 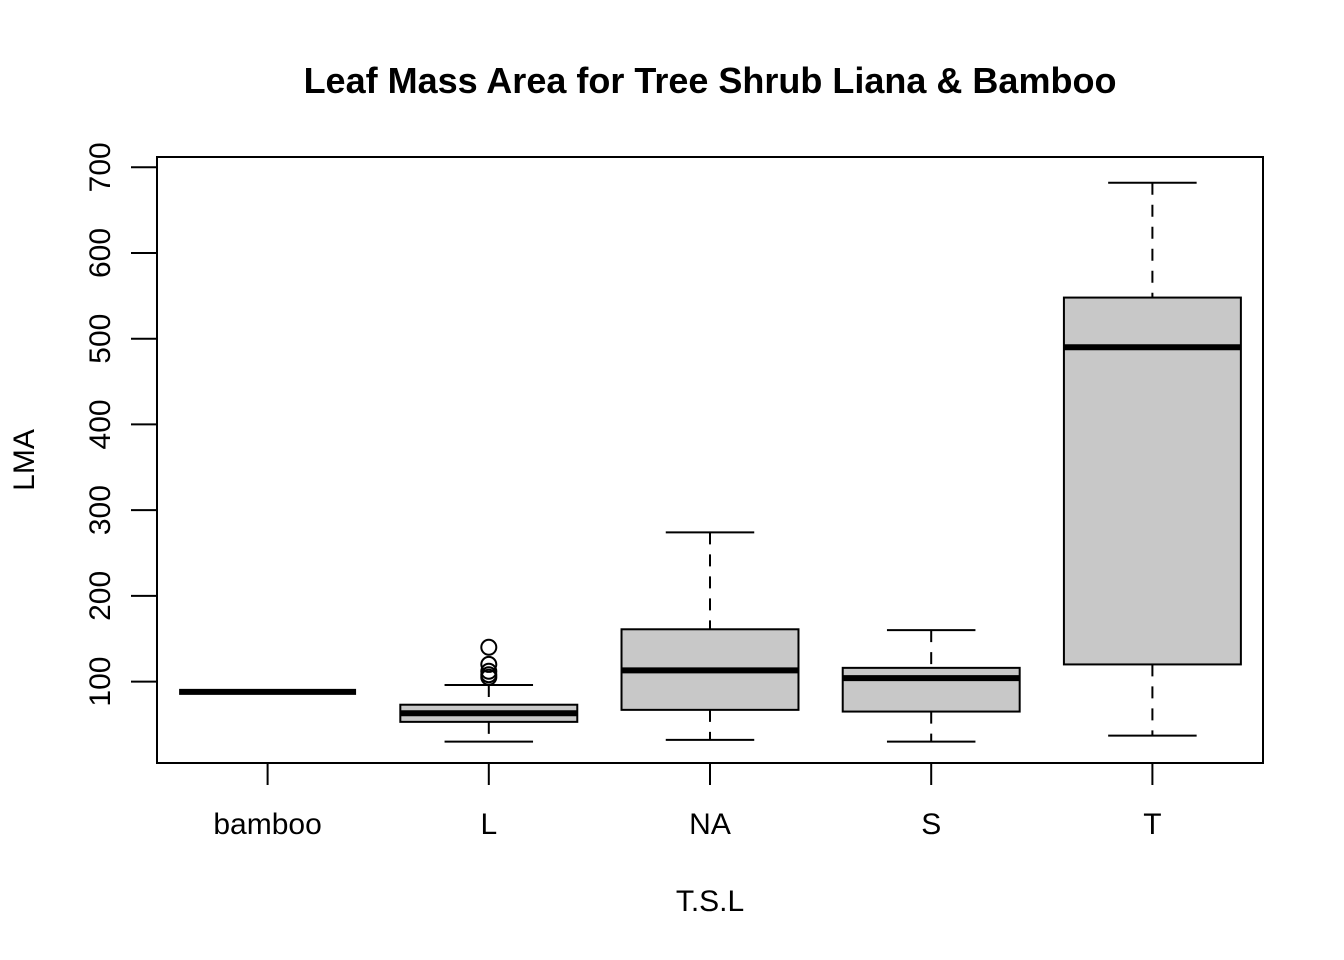 I want to click on box-NA, so click(x=710, y=636).